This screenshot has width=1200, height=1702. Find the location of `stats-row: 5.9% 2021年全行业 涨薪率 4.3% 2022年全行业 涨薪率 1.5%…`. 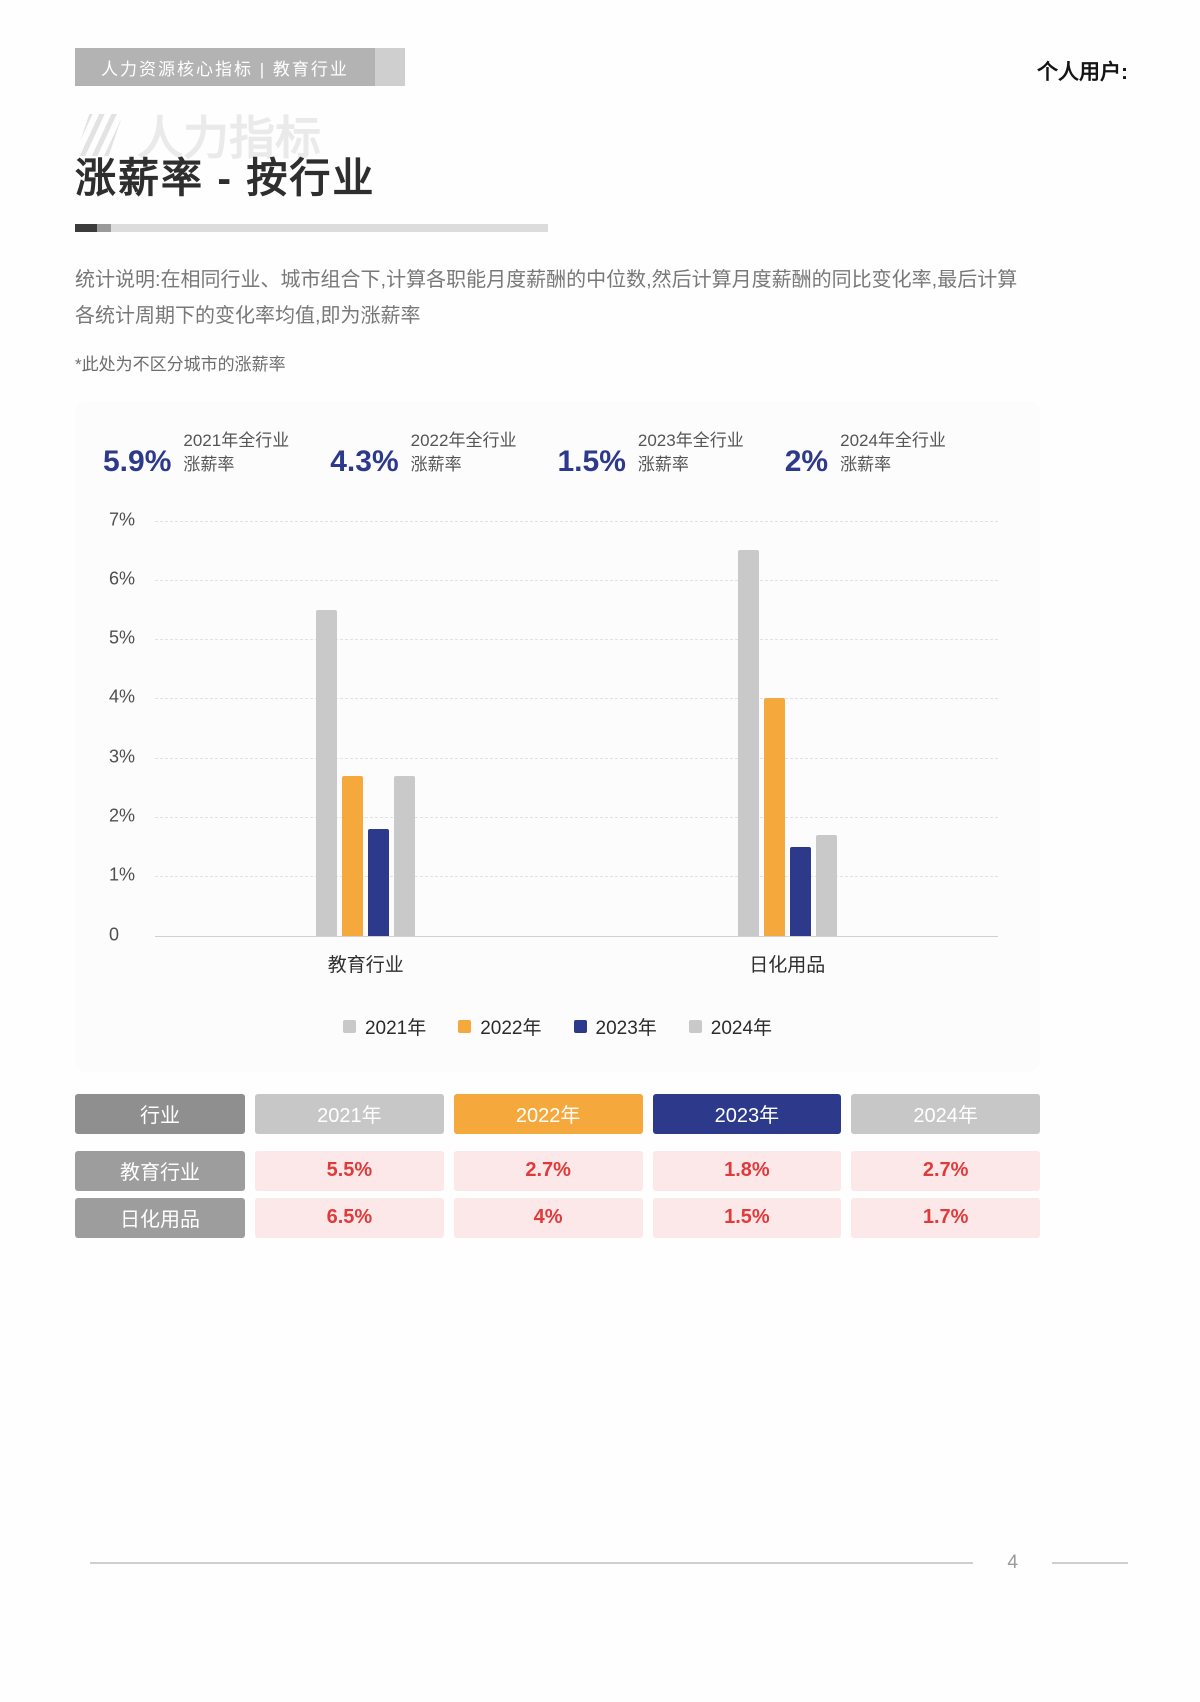

stats-row: 5.9% 2021年全行业 涨薪率 4.3% 2022年全行业 涨薪率 1.5%… is located at coordinates (557, 453).